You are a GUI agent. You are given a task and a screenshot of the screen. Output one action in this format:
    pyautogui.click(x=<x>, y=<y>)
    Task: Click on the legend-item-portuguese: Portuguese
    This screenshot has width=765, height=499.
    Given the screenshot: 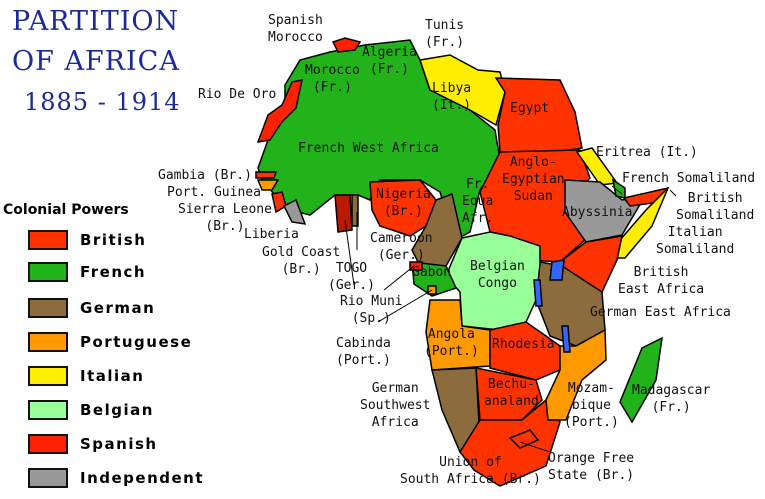 What is the action you would take?
    pyautogui.click(x=110, y=342)
    